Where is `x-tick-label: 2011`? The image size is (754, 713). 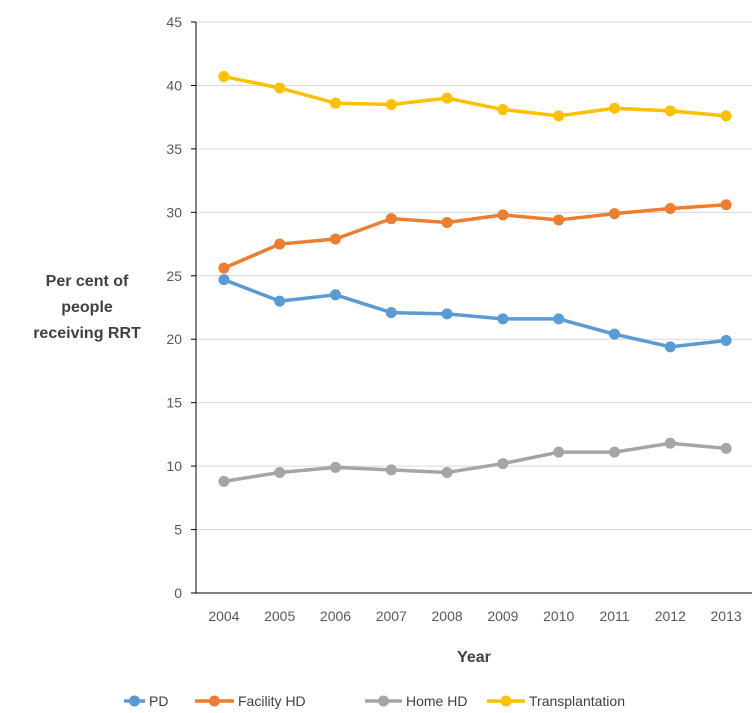 x-tick-label: 2011 is located at coordinates (614, 616).